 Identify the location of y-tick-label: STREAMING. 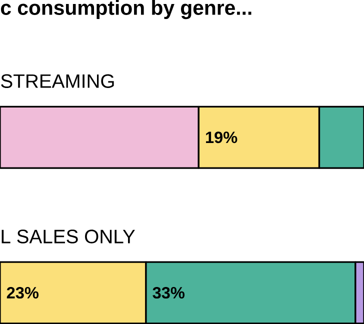
(57, 81).